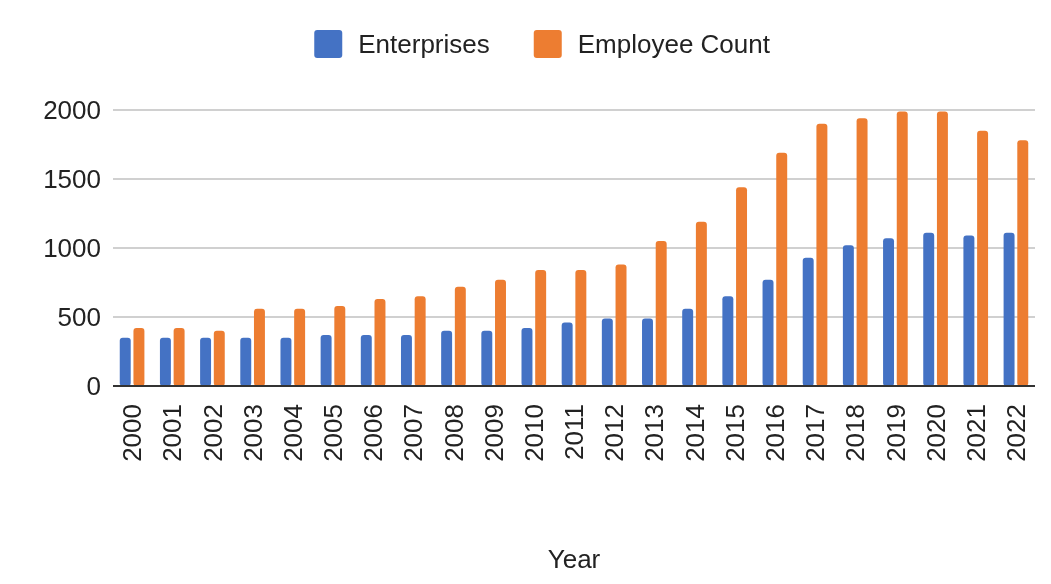 The image size is (1051, 584). Describe the element at coordinates (72, 179) in the screenshot. I see `y-tick-label: 1500` at that location.